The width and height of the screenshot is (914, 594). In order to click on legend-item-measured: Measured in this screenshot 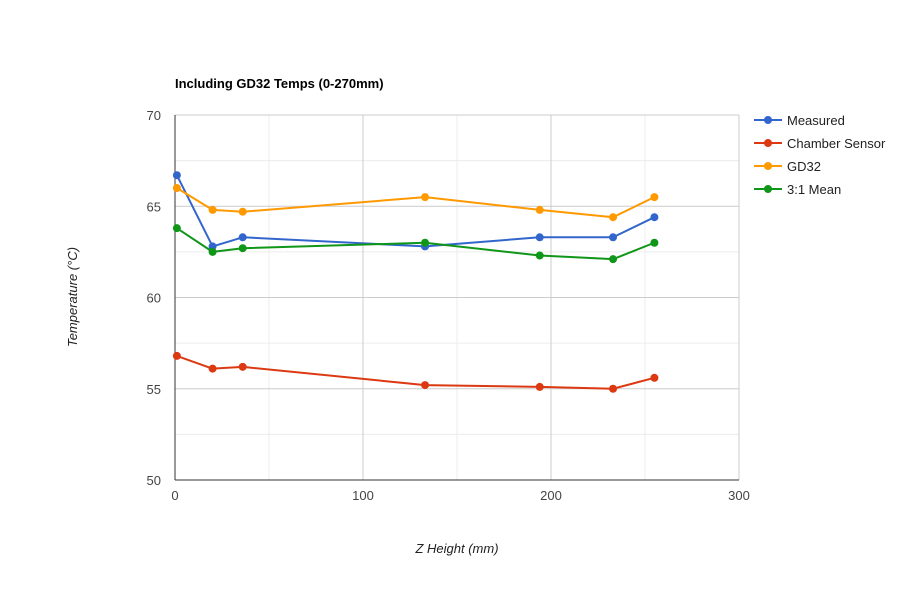, I will do `click(799, 120)`.